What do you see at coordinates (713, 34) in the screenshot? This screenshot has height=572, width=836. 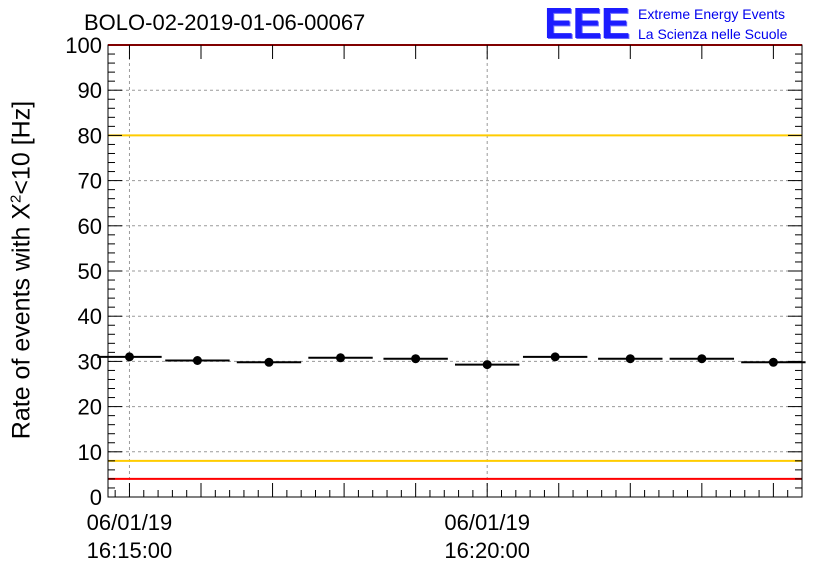 I see `logo-line-2: La Scienza nelle Scuole` at bounding box center [713, 34].